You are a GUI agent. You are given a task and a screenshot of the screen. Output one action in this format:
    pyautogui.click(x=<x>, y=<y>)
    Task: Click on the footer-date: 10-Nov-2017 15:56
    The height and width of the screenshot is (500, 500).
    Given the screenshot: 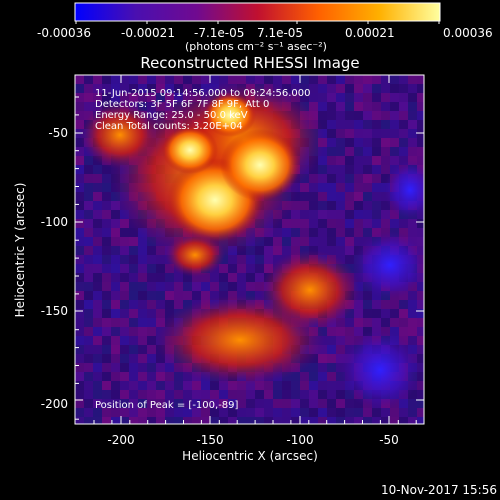 What is the action you would take?
    pyautogui.click(x=439, y=490)
    